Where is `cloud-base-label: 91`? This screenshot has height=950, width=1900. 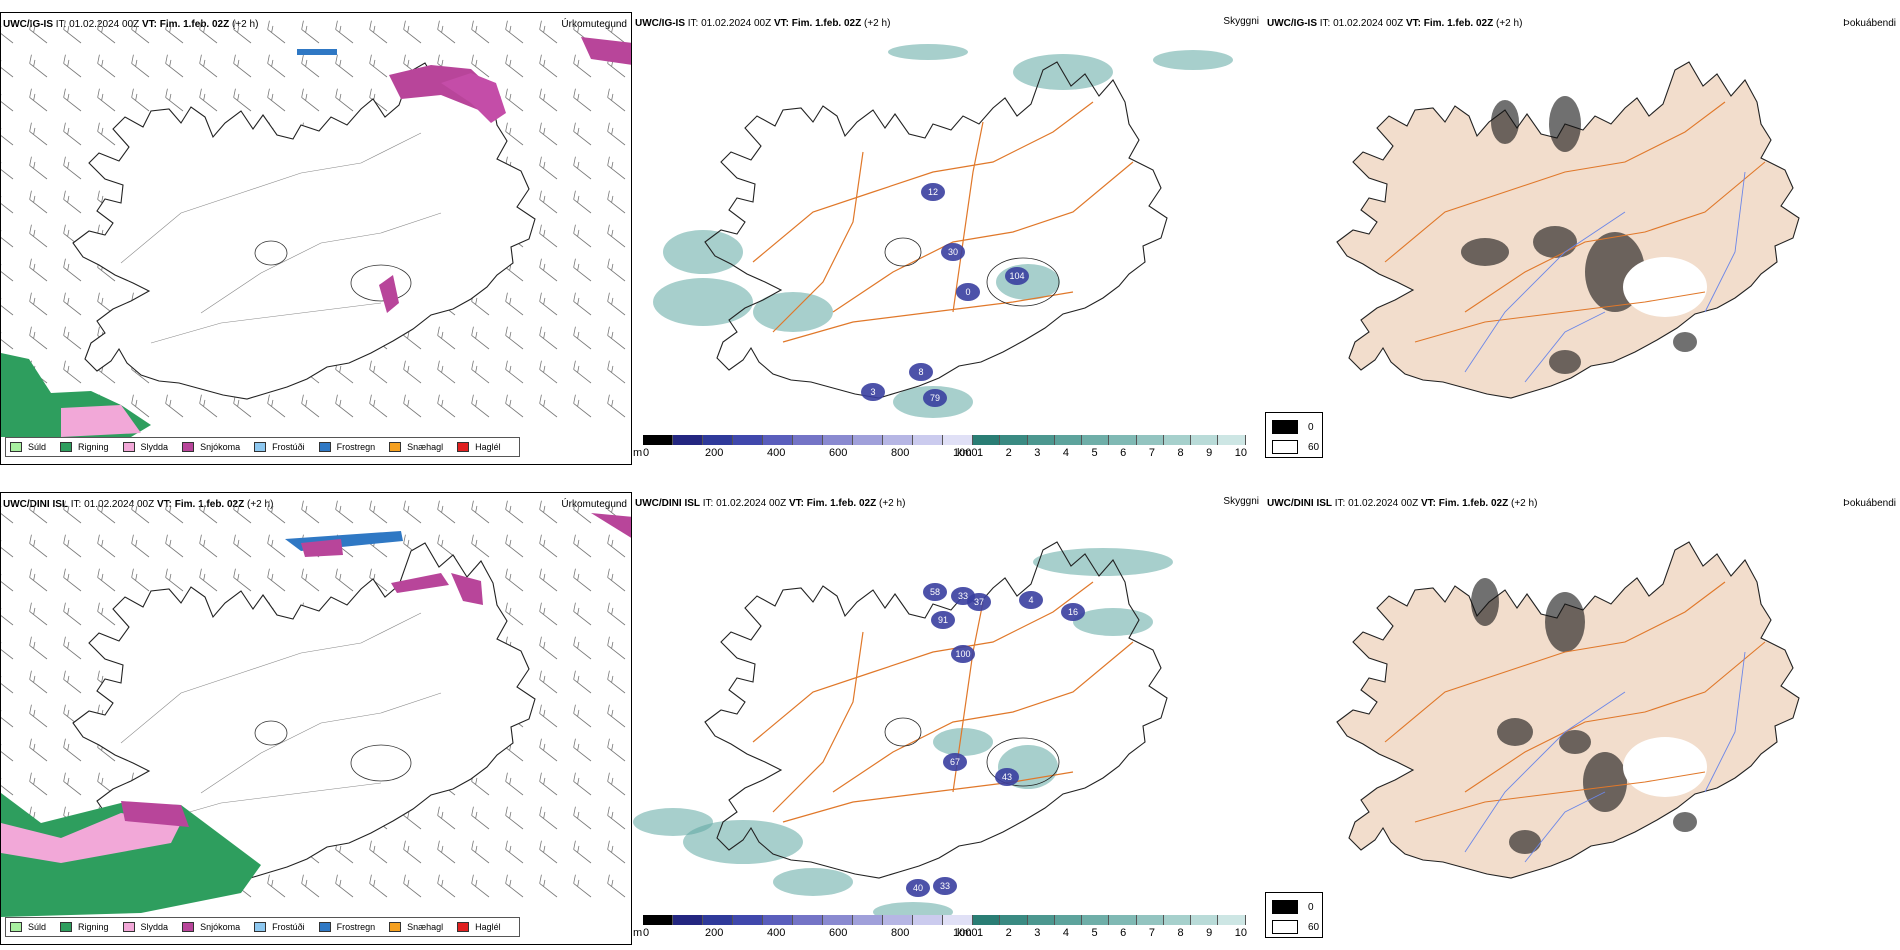 cloud-base-label: 91 is located at coordinates (943, 620).